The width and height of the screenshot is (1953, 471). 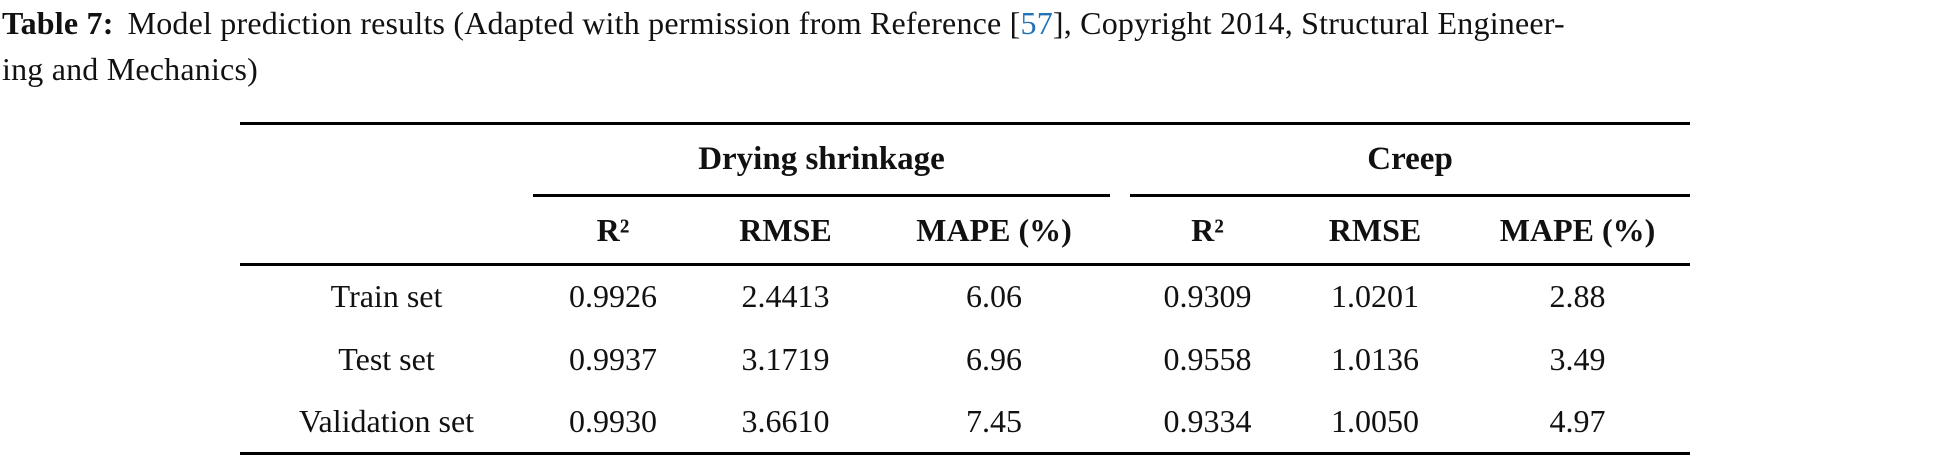 What do you see at coordinates (1308, 23) in the screenshot?
I see `caption-text-post: ], Copyright 2014, Structural Engineer-` at bounding box center [1308, 23].